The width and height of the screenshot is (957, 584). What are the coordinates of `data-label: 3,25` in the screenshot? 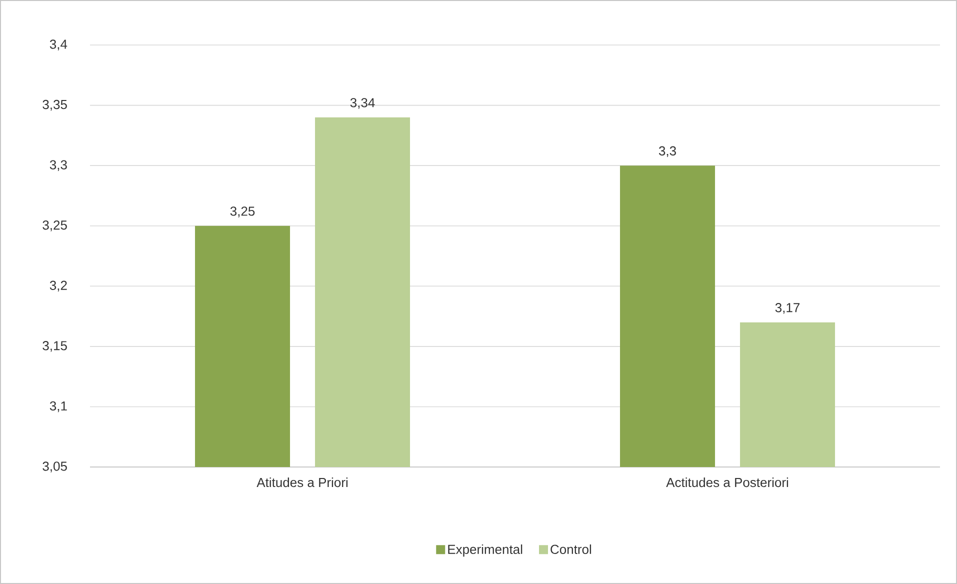 It's located at (242, 212).